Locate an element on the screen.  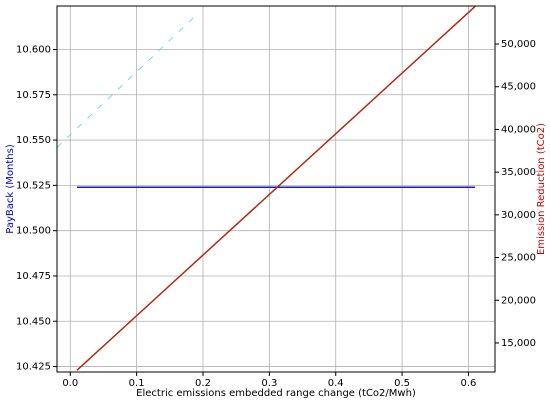
y2-tick-label: 45,000 is located at coordinates (518, 87).